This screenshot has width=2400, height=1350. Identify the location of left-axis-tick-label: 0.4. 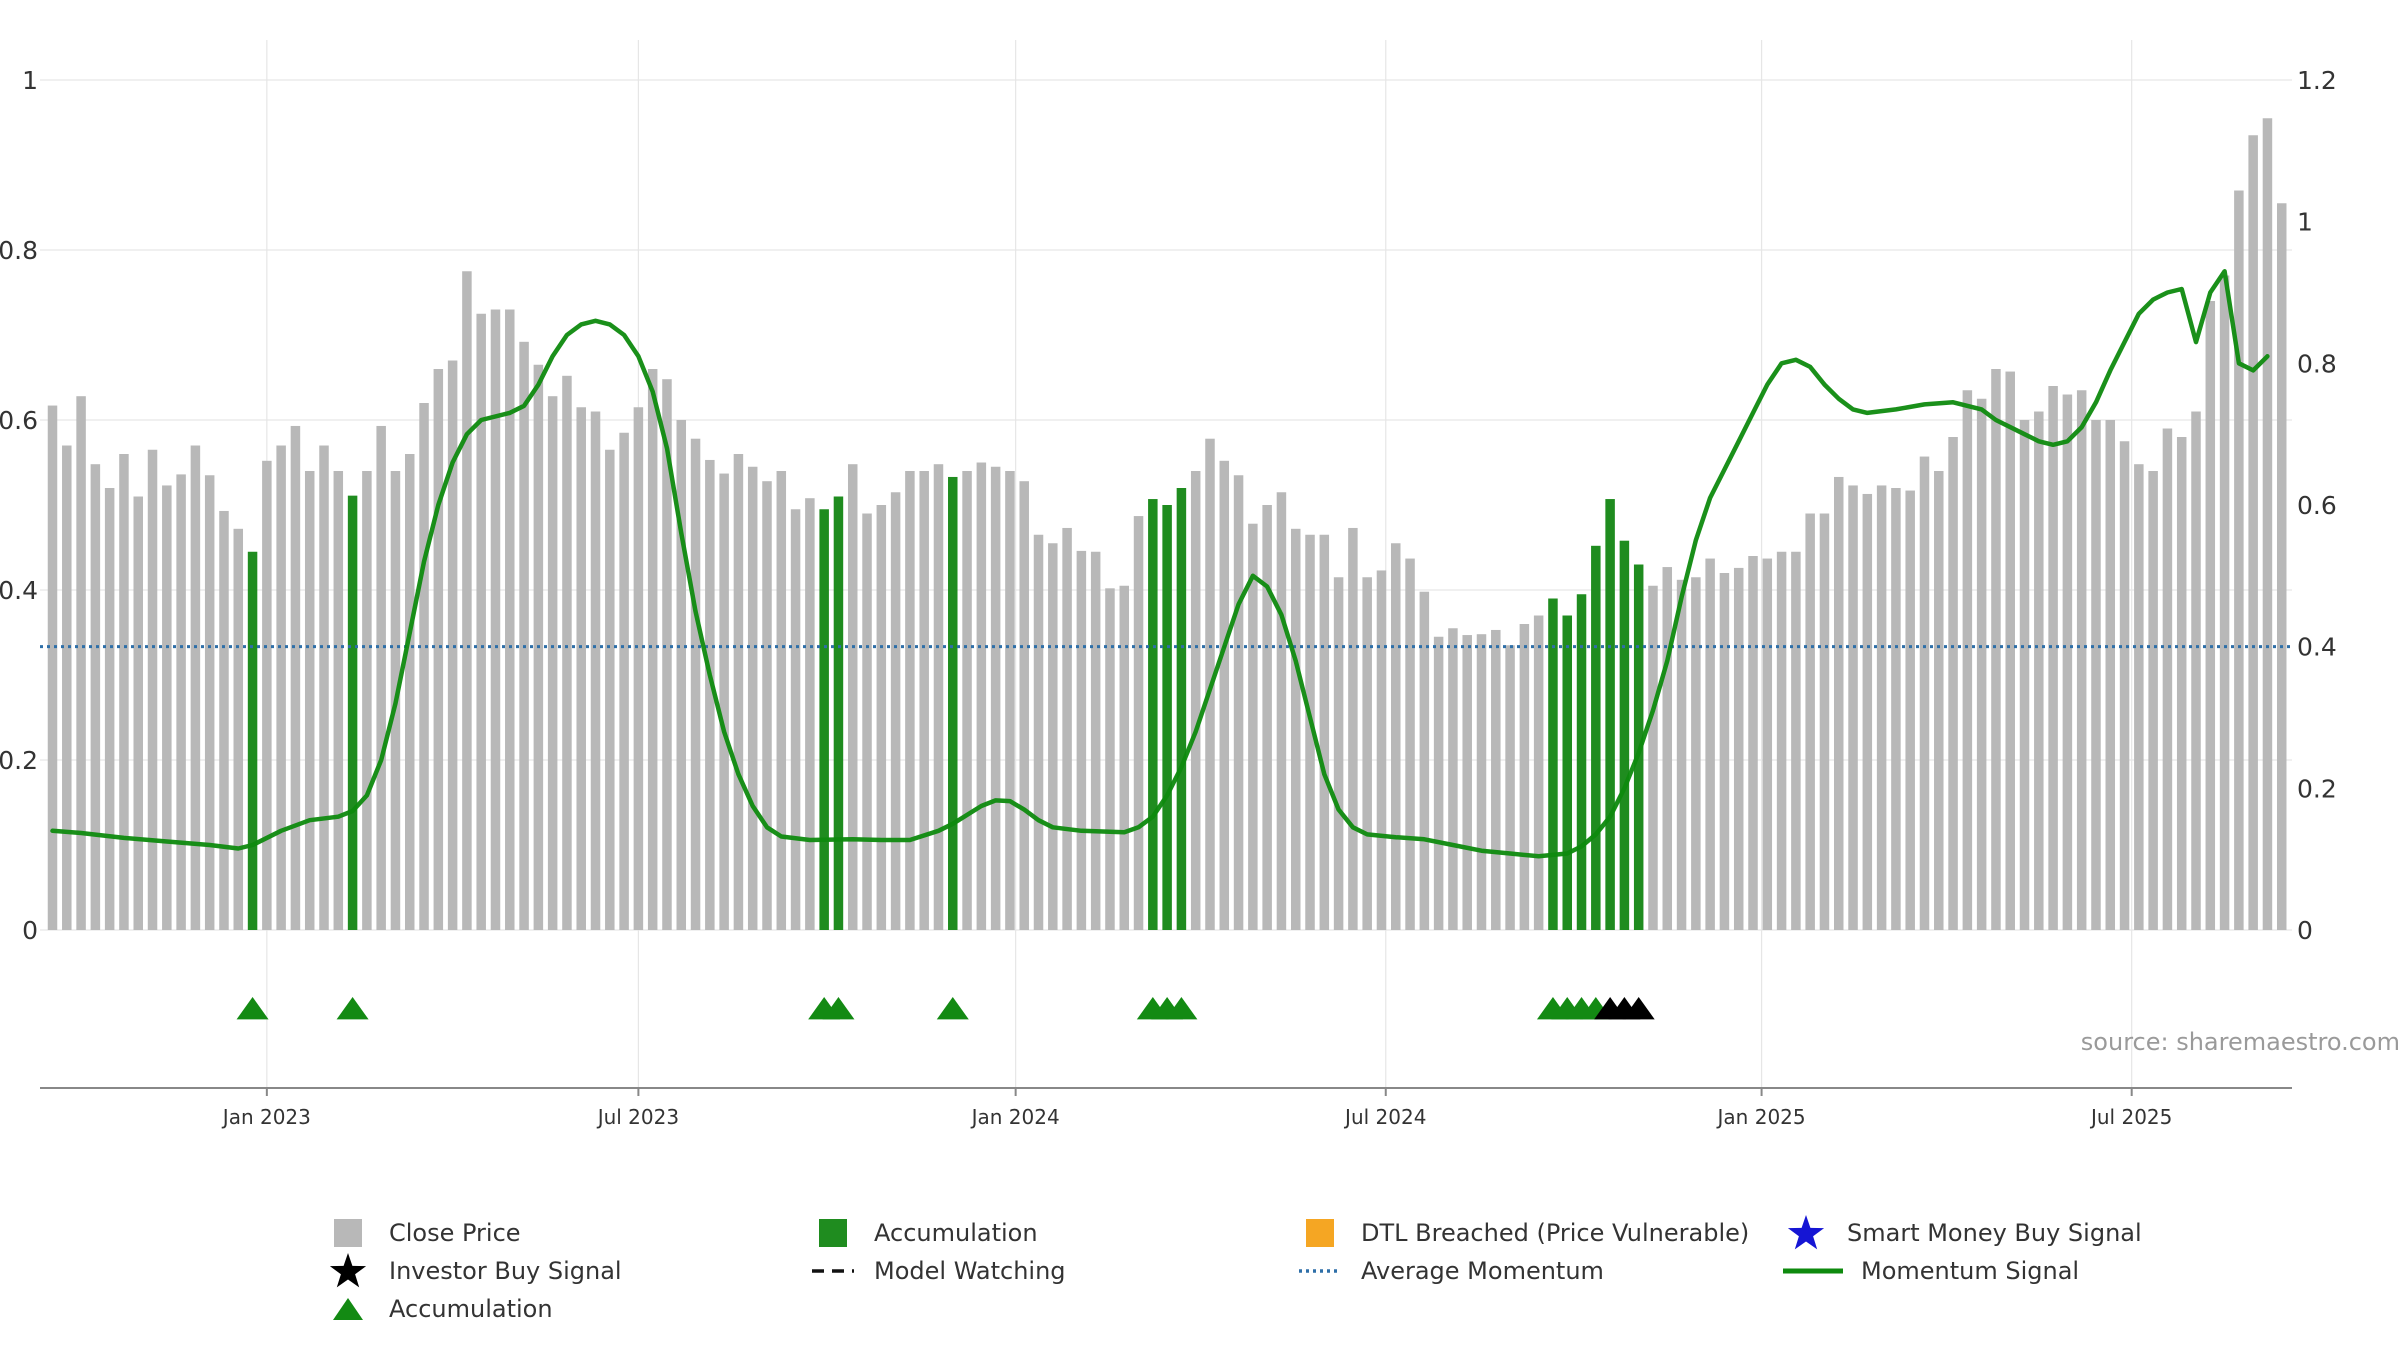
(19, 590).